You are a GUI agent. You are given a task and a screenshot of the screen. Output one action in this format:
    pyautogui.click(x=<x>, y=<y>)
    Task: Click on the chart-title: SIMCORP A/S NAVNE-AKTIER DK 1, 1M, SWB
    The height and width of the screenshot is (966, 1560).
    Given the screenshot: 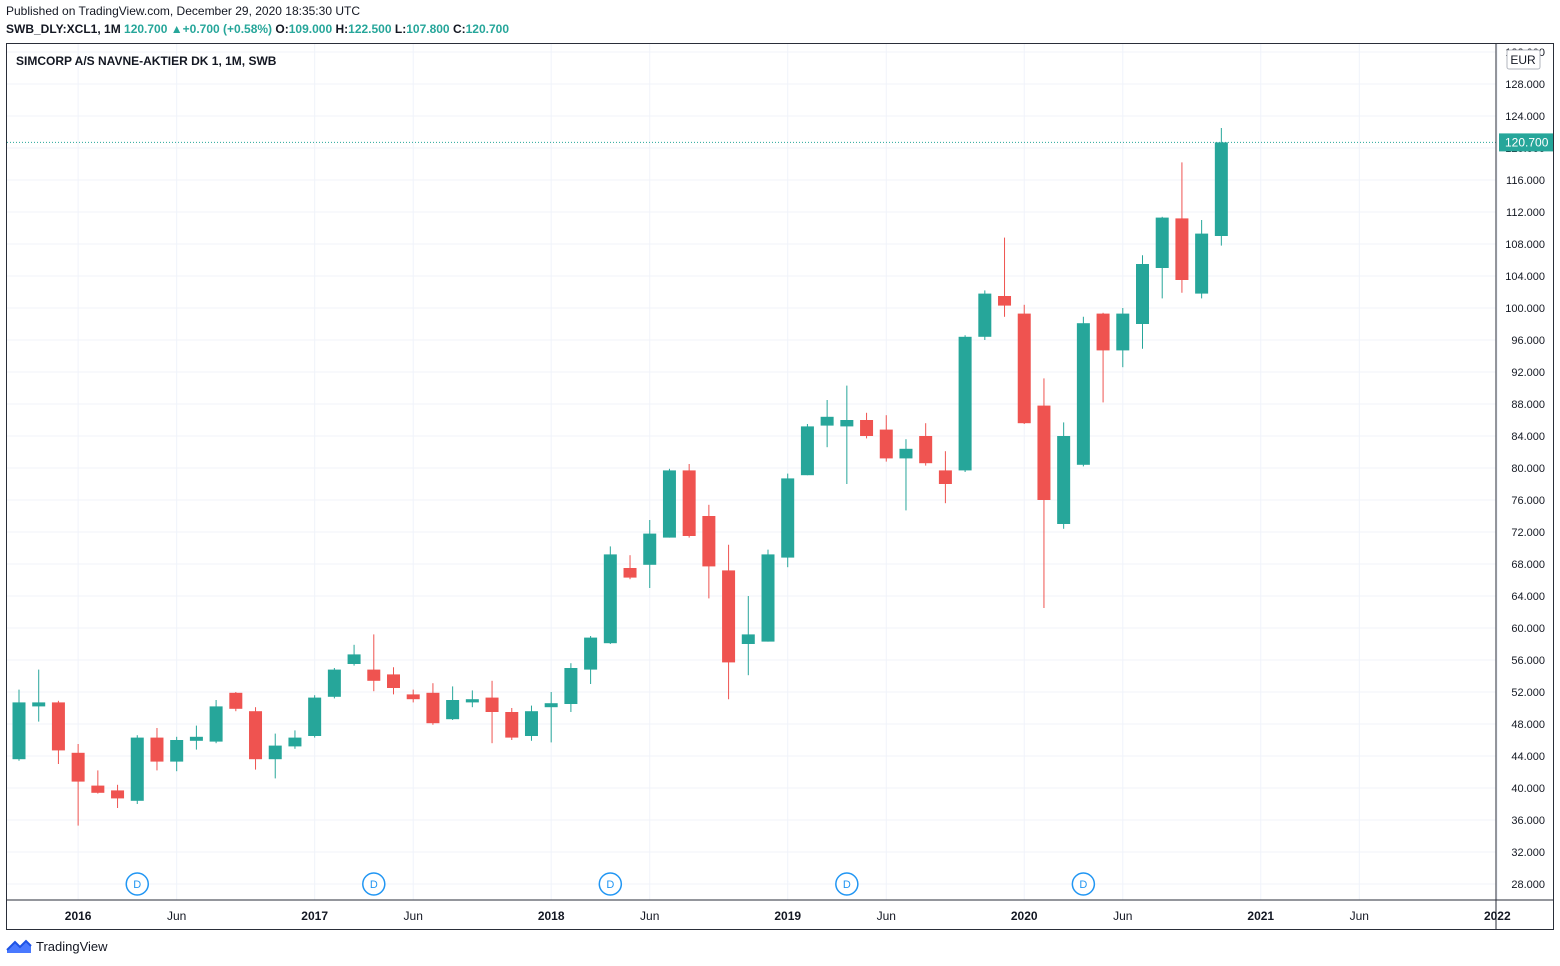 What is the action you would take?
    pyautogui.click(x=146, y=61)
    